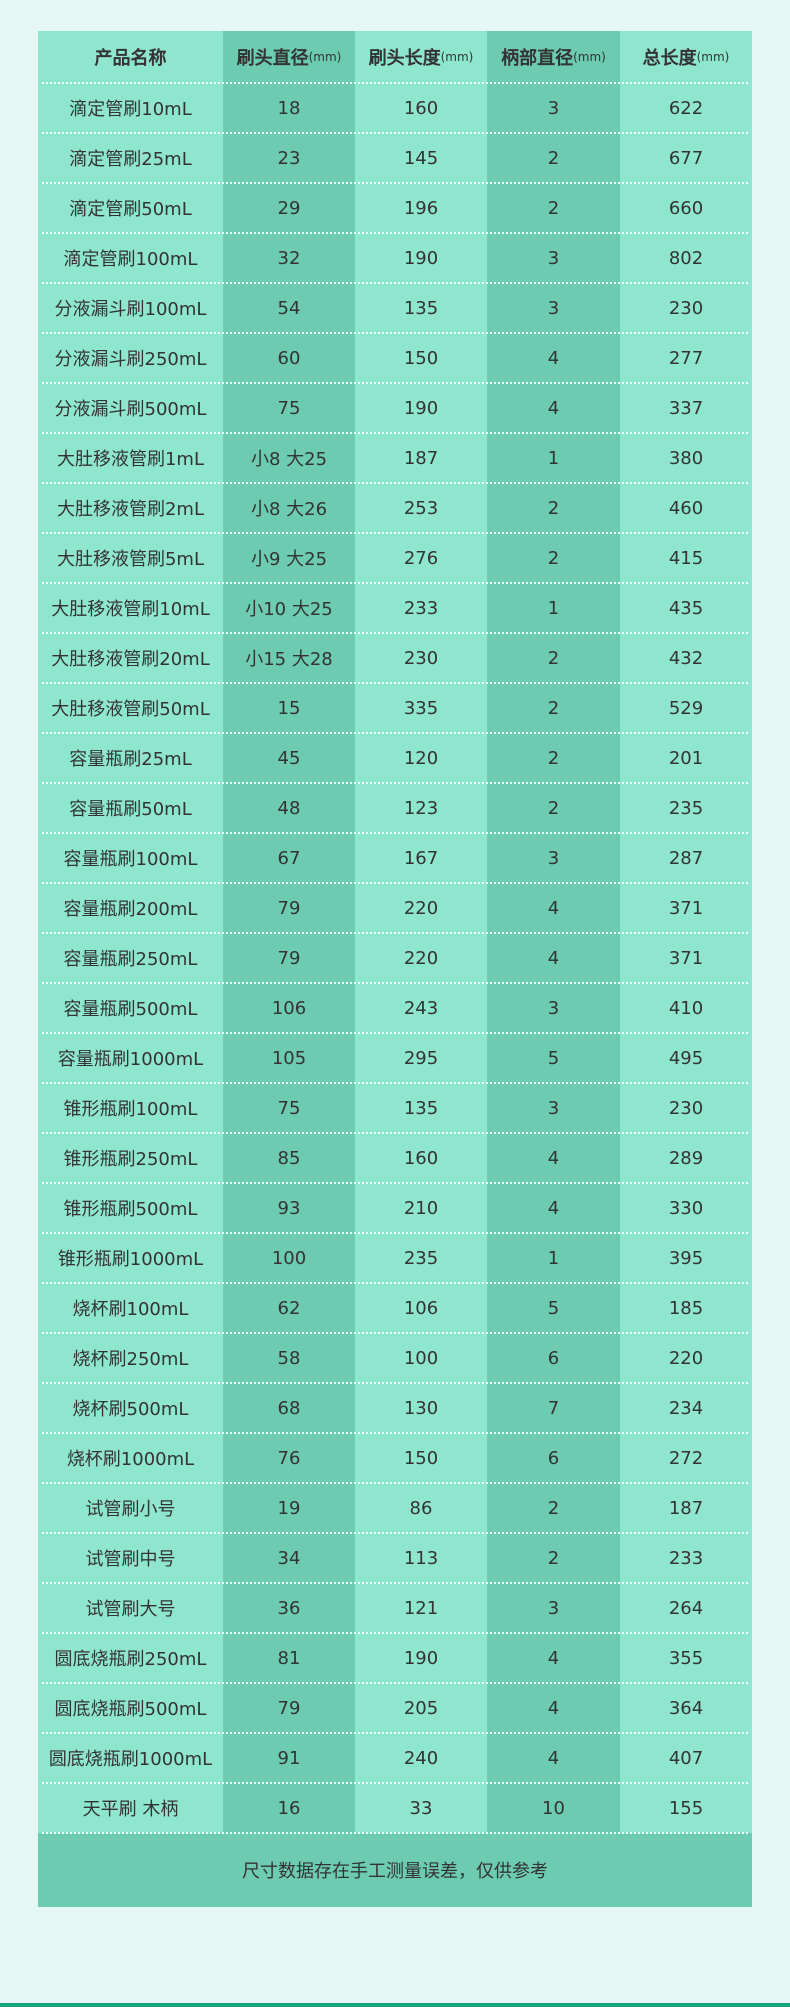 The image size is (790, 2007). Describe the element at coordinates (395, 408) in the screenshot. I see `table-row: 分液漏斗刷500mL 75 190 4 337` at that location.